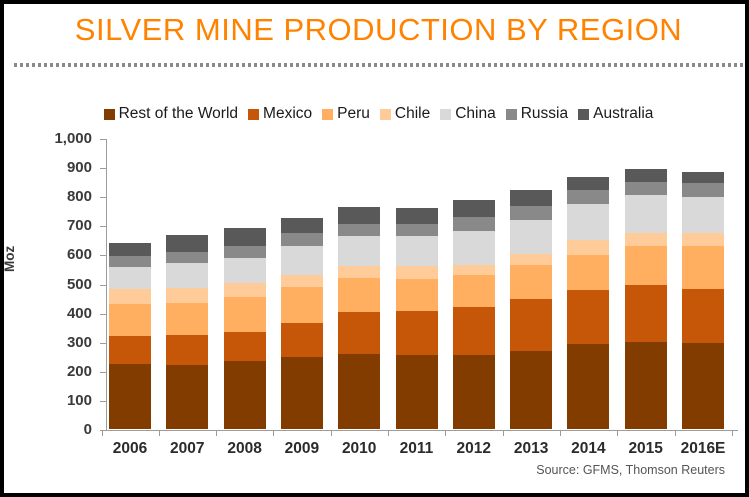 Image resolution: width=749 pixels, height=497 pixels. I want to click on legend-item: Chile, so click(405, 114).